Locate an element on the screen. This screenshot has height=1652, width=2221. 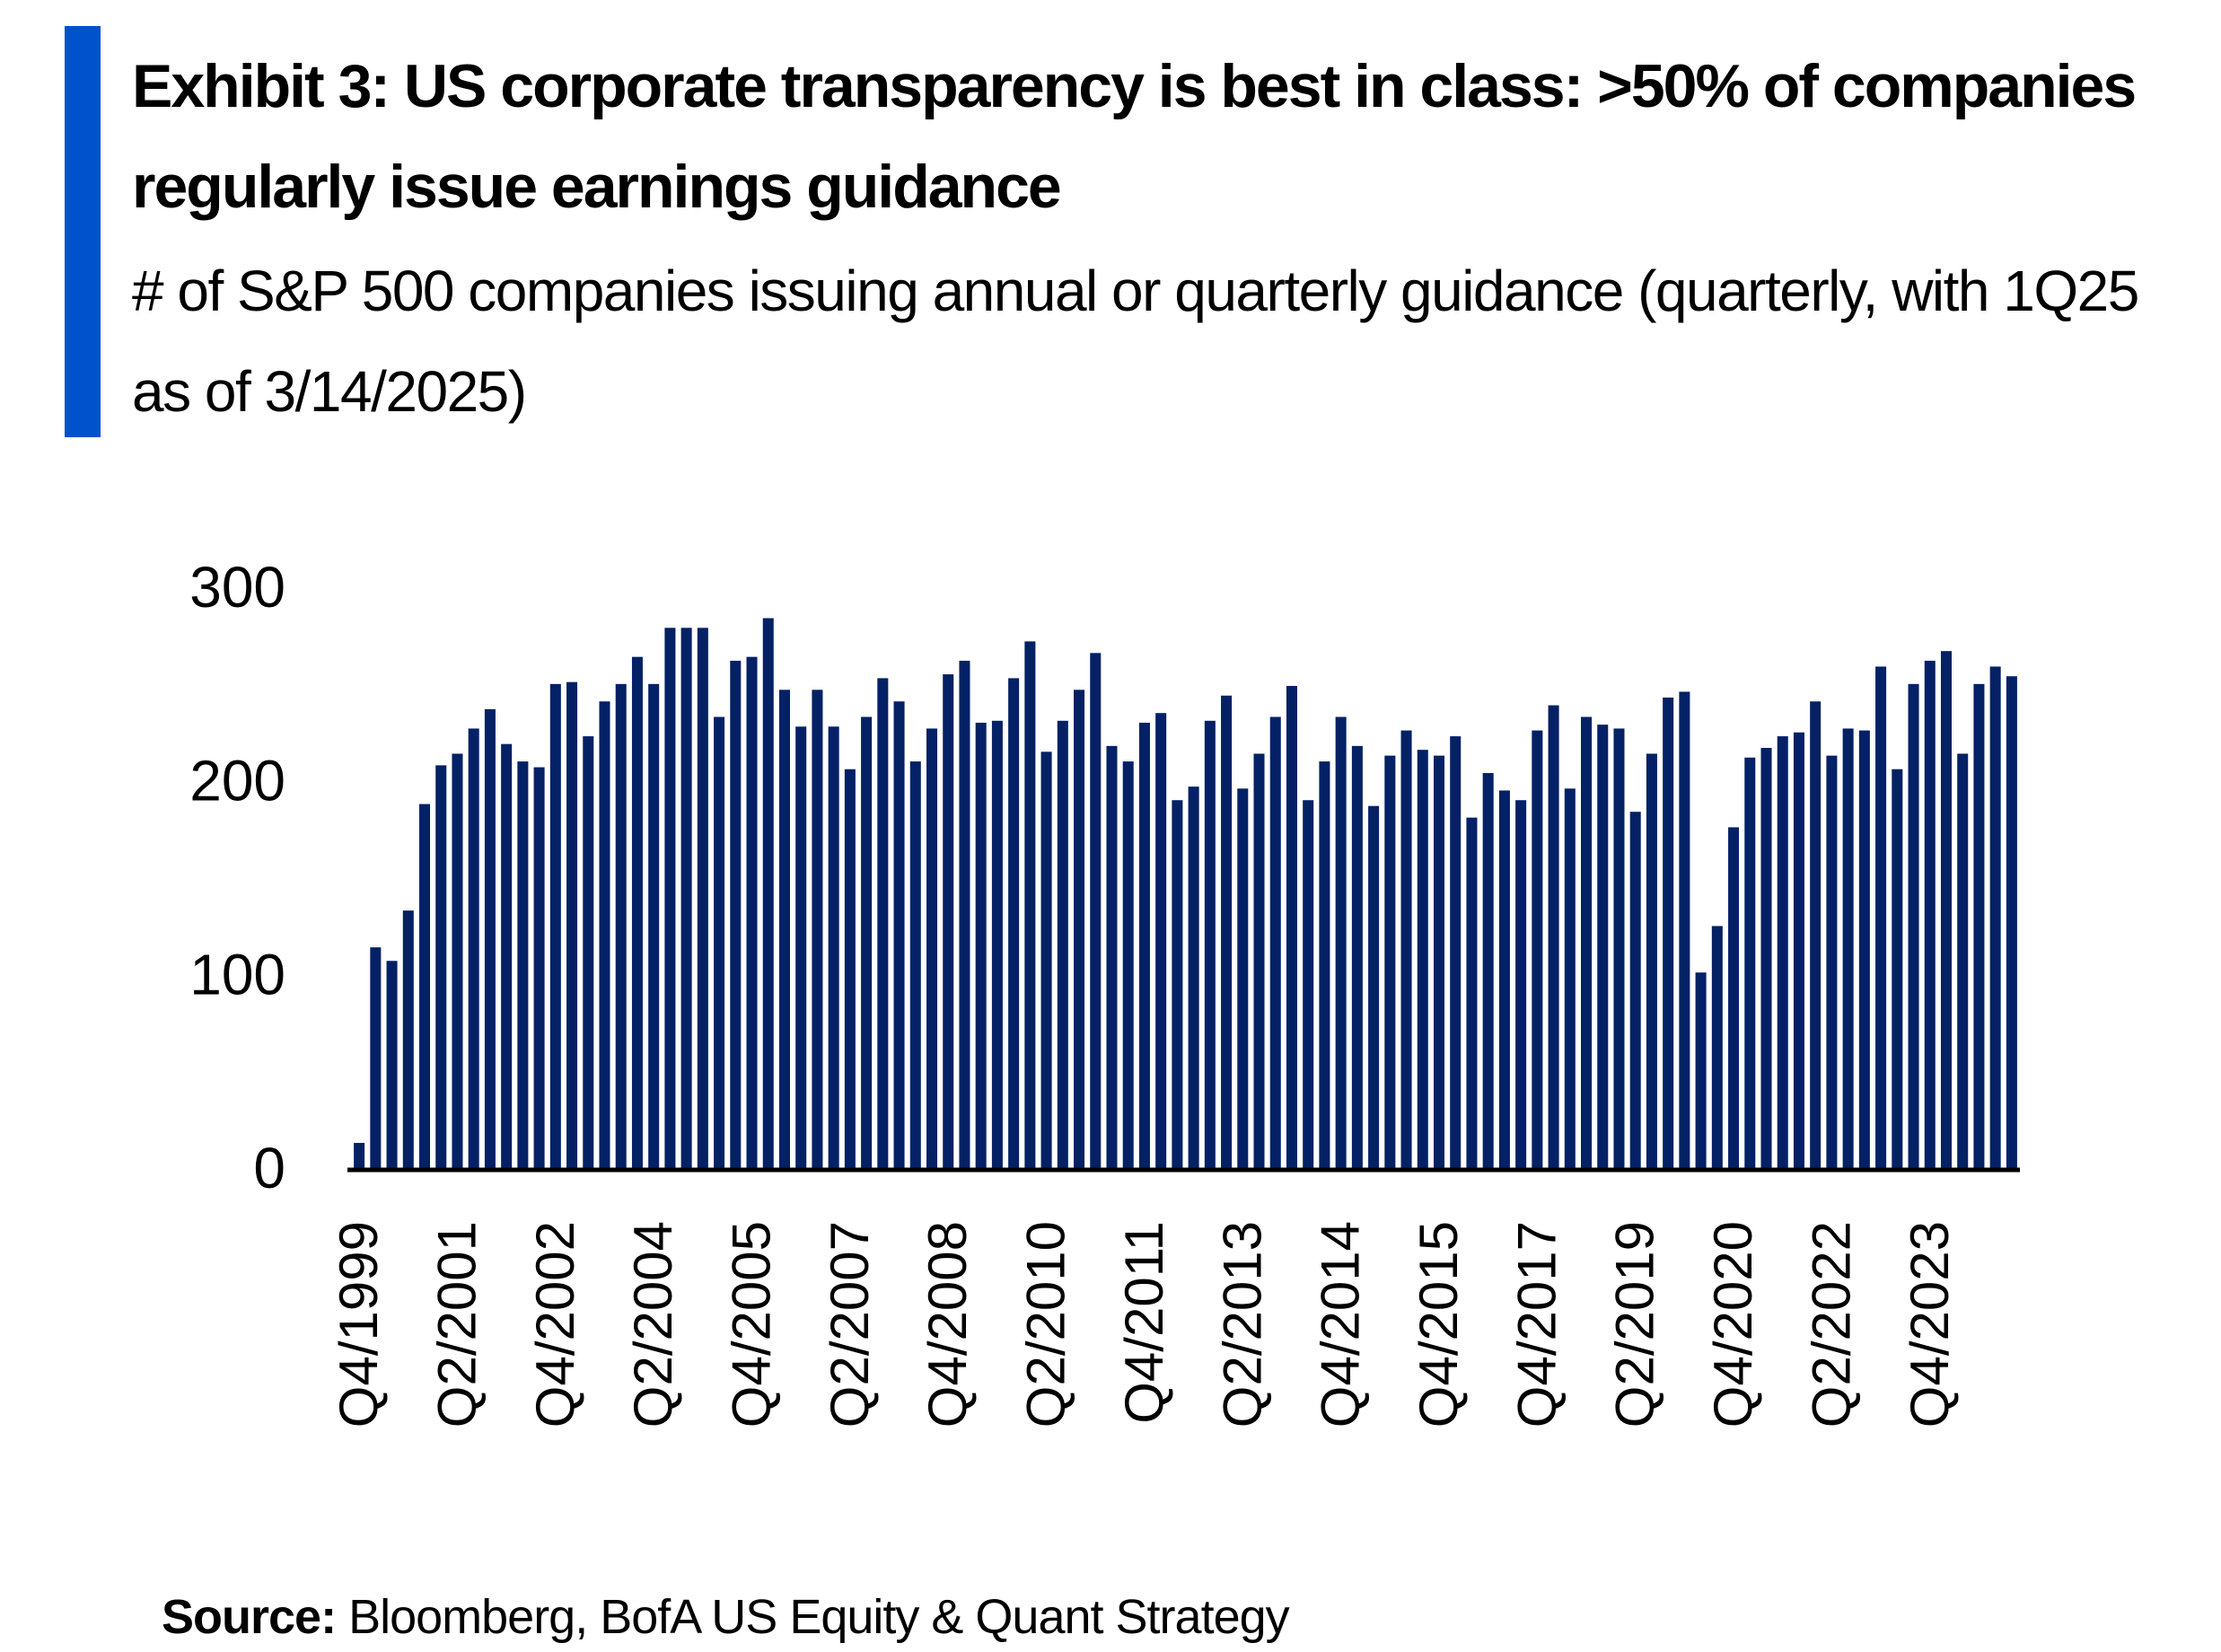
x-tick-label: Q4/2020 is located at coordinates (1733, 1325).